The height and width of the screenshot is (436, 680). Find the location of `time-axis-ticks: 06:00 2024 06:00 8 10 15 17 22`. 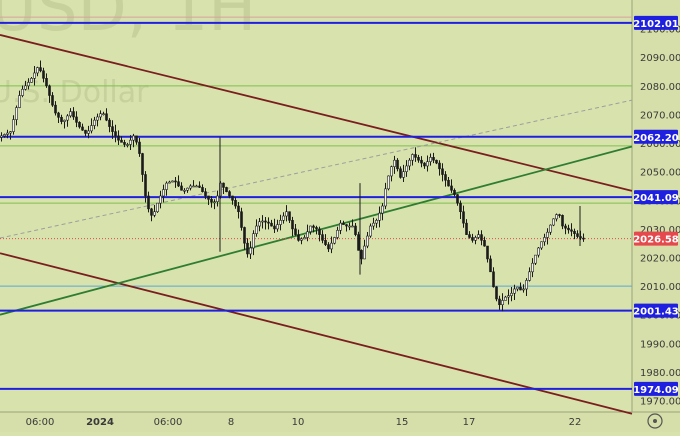

time-axis-ticks: 06:00 2024 06:00 8 10 15 17 22 is located at coordinates (304, 422).